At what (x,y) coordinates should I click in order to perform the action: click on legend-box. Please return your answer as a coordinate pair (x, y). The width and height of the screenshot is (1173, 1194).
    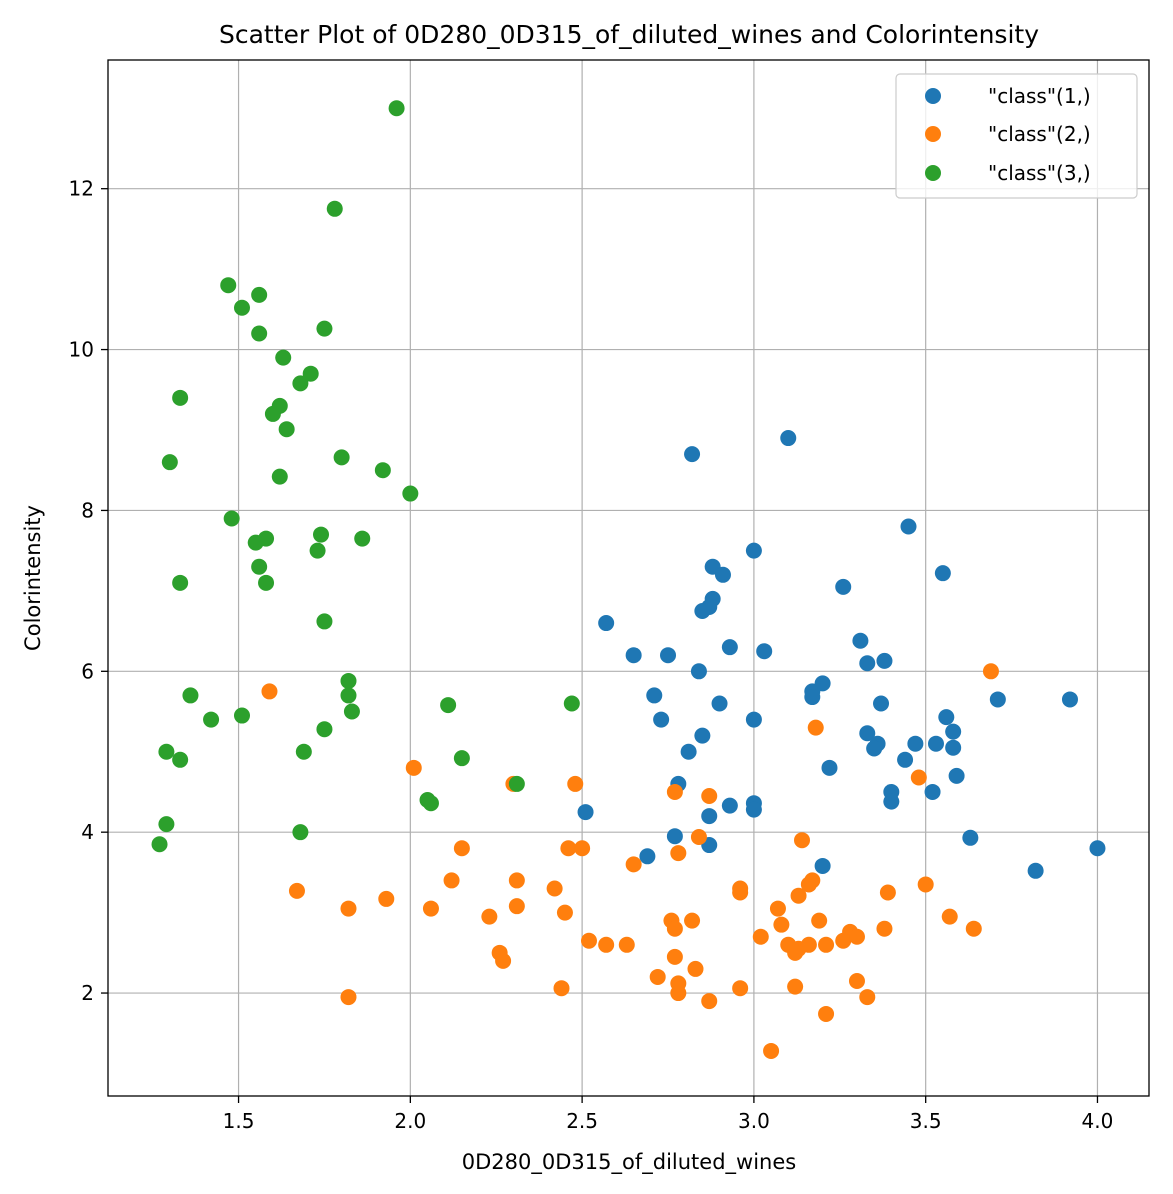
    Looking at the image, I should click on (1016, 136).